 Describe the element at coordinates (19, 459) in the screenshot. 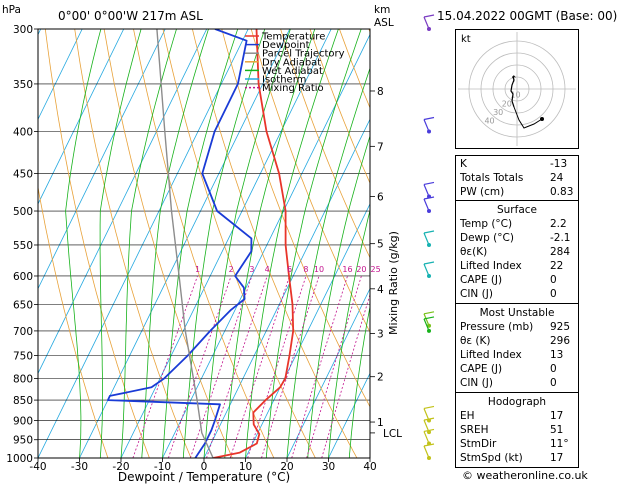

I see `pressure-tick-label: 1000` at that location.